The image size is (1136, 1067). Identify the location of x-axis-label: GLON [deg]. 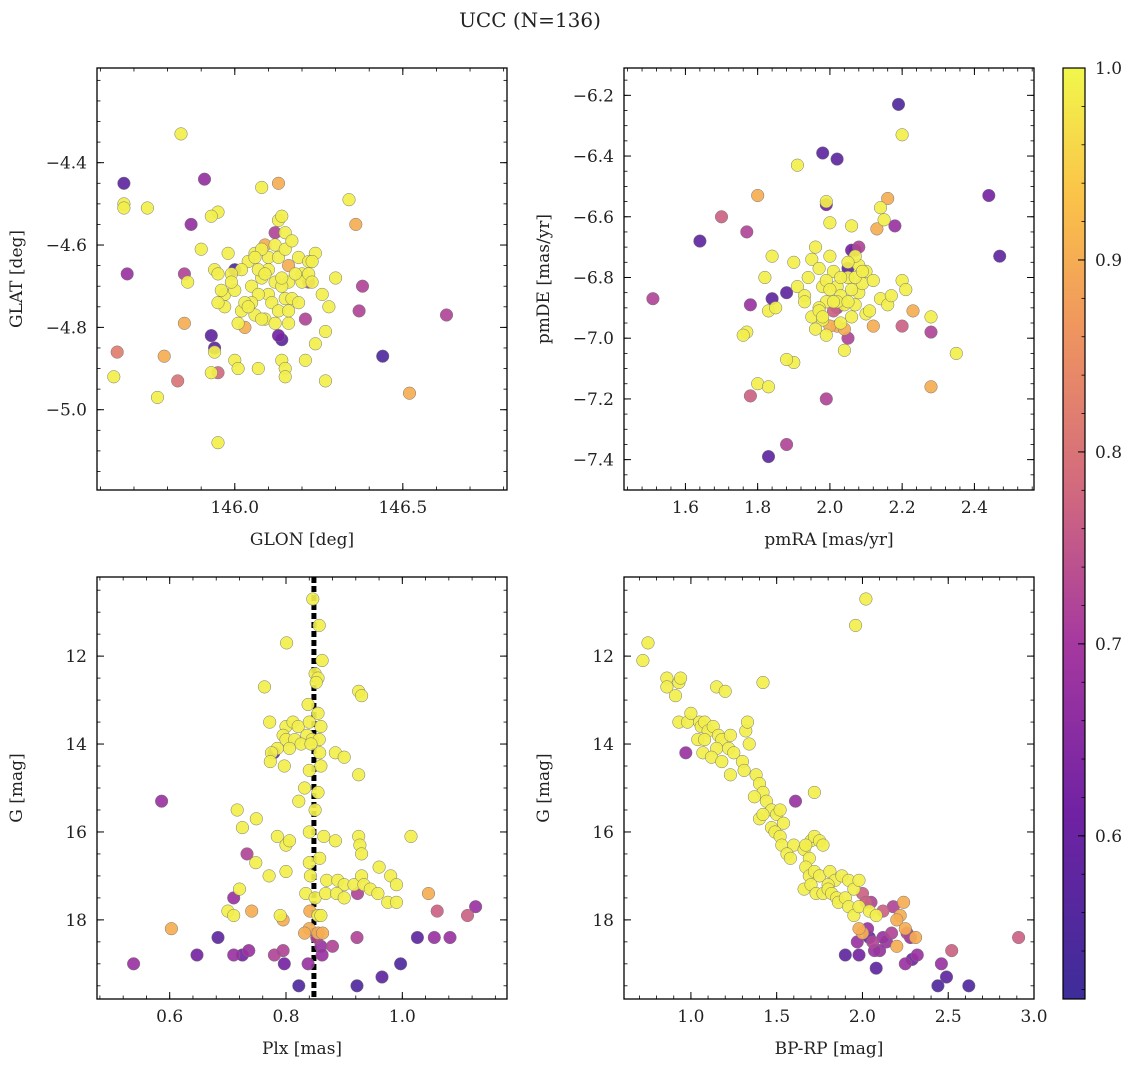
(302, 540).